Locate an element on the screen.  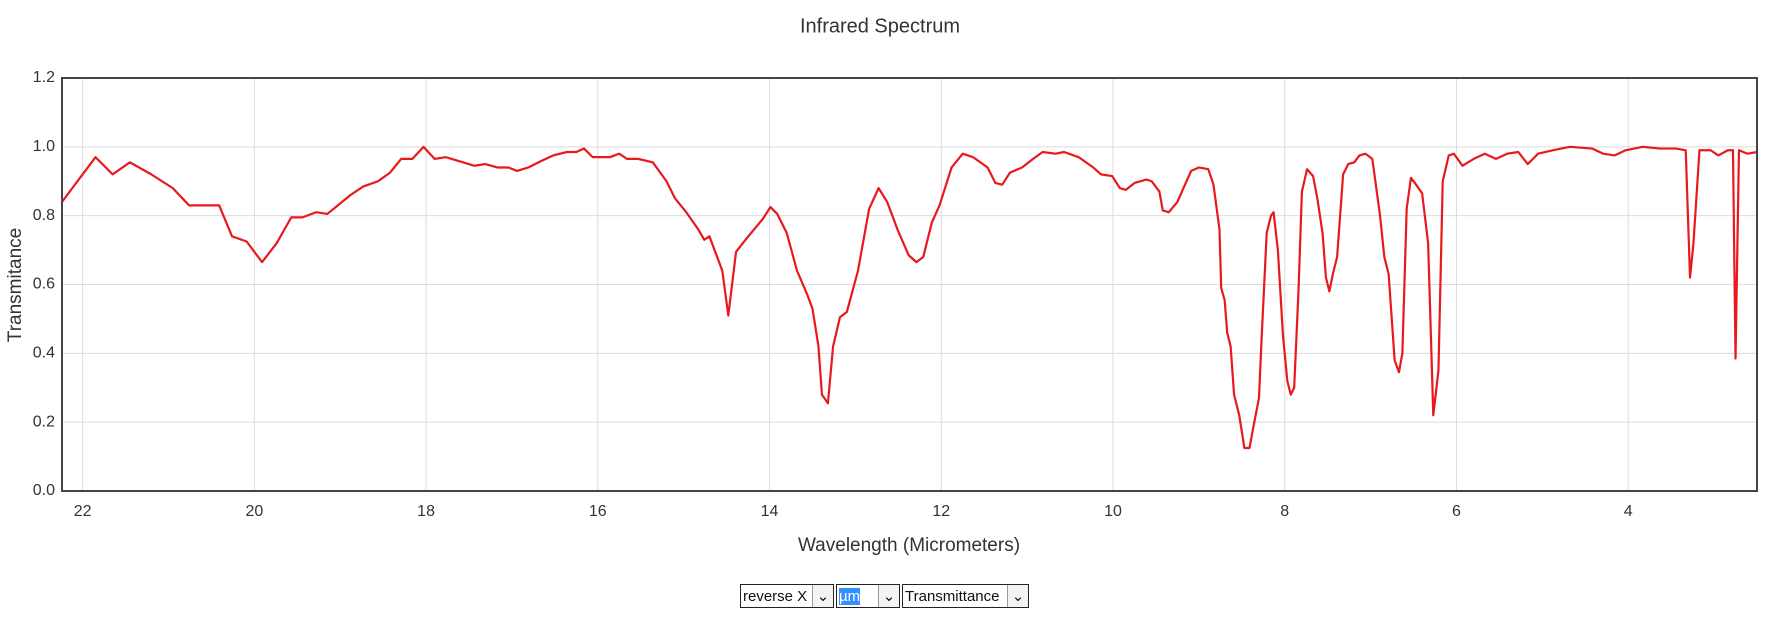
dropdown: Transmittance ⌄ is located at coordinates (965, 596).